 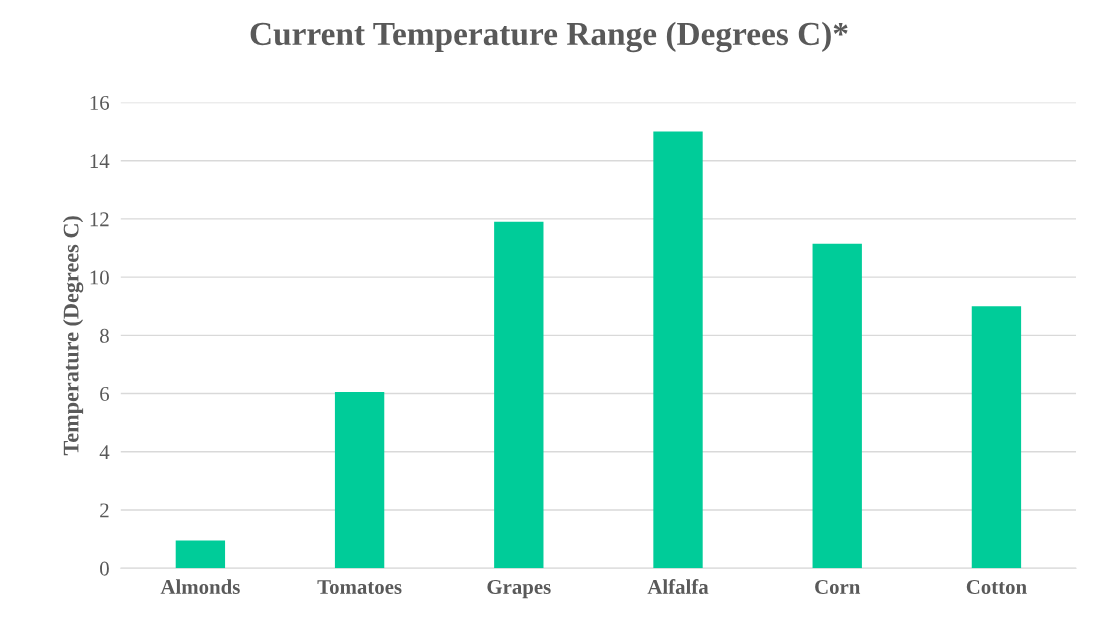 What do you see at coordinates (105, 393) in the screenshot?
I see `y-tick-label: 6` at bounding box center [105, 393].